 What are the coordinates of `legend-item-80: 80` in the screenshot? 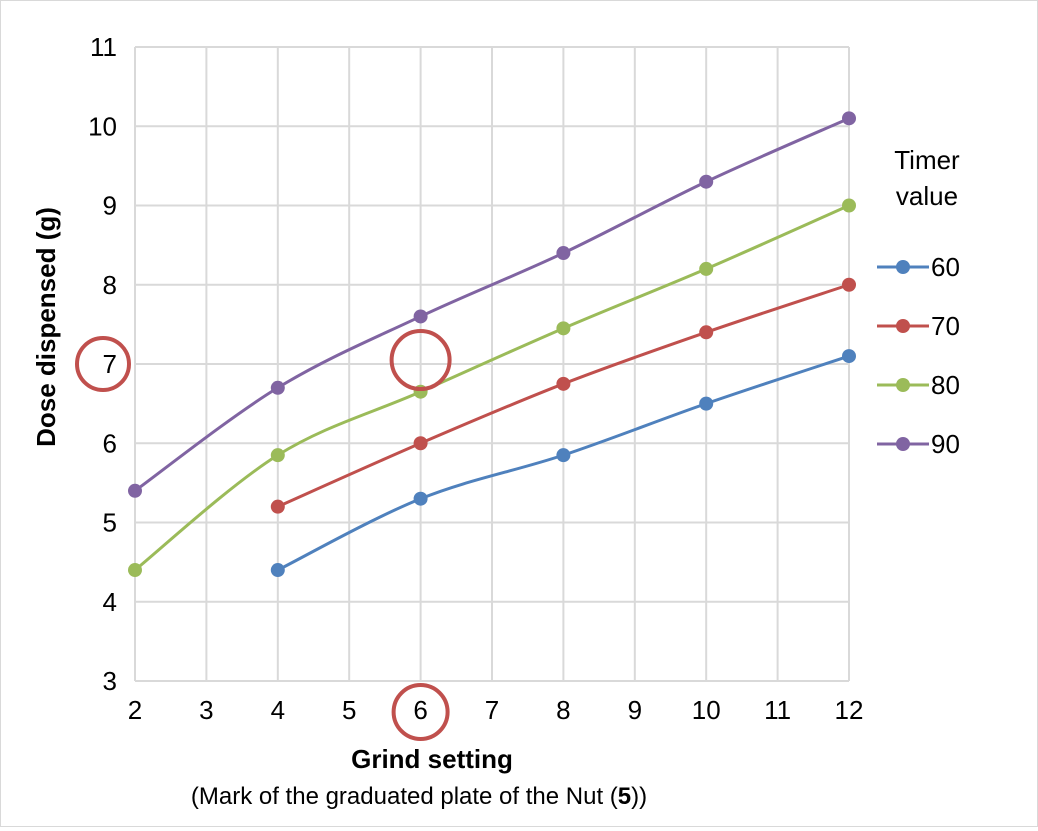 It's located at (918, 385).